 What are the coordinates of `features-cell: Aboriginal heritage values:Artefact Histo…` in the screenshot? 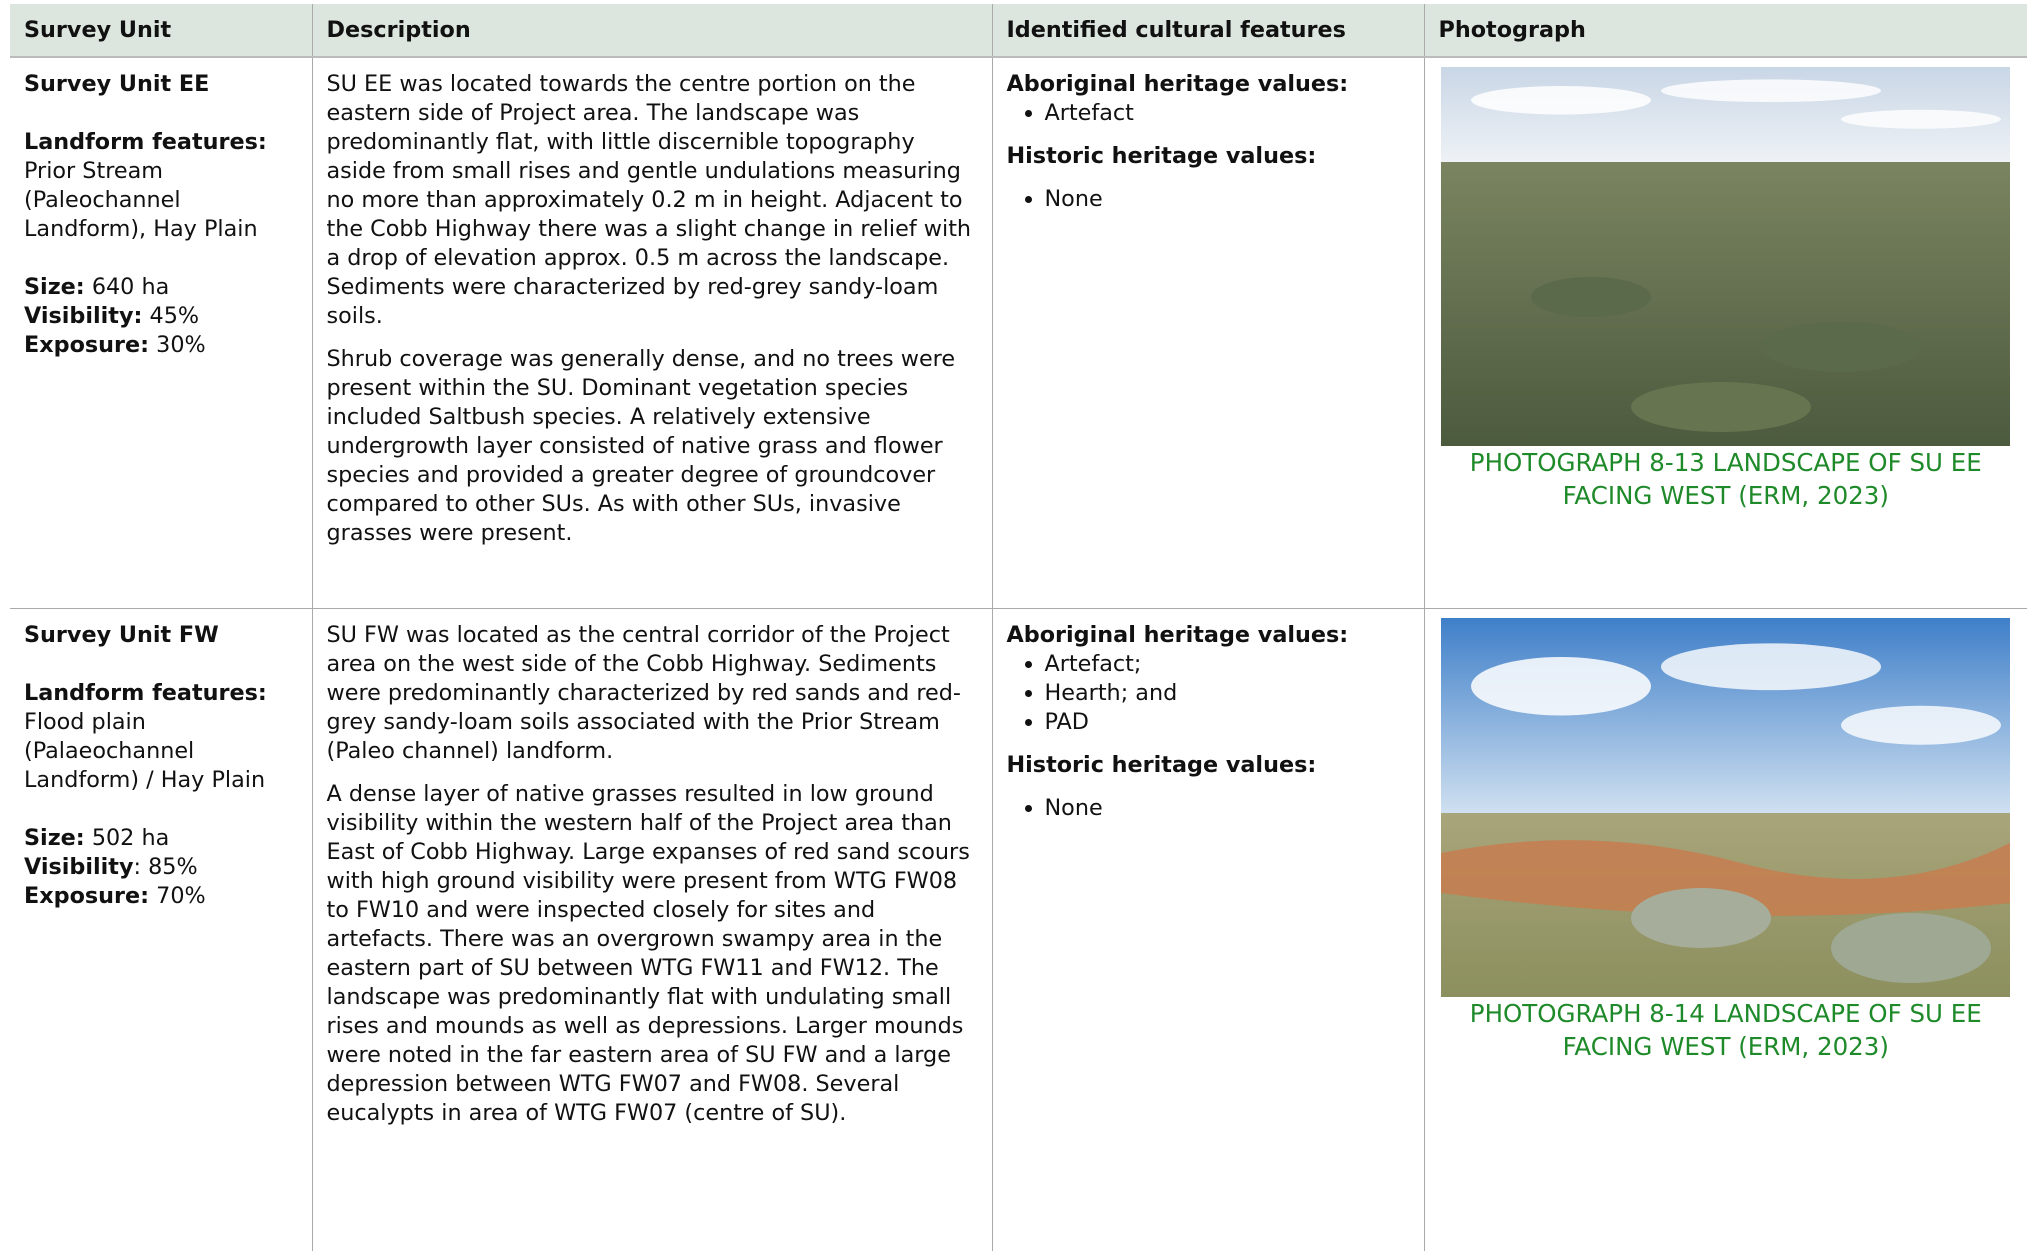 It's located at (1208, 333).